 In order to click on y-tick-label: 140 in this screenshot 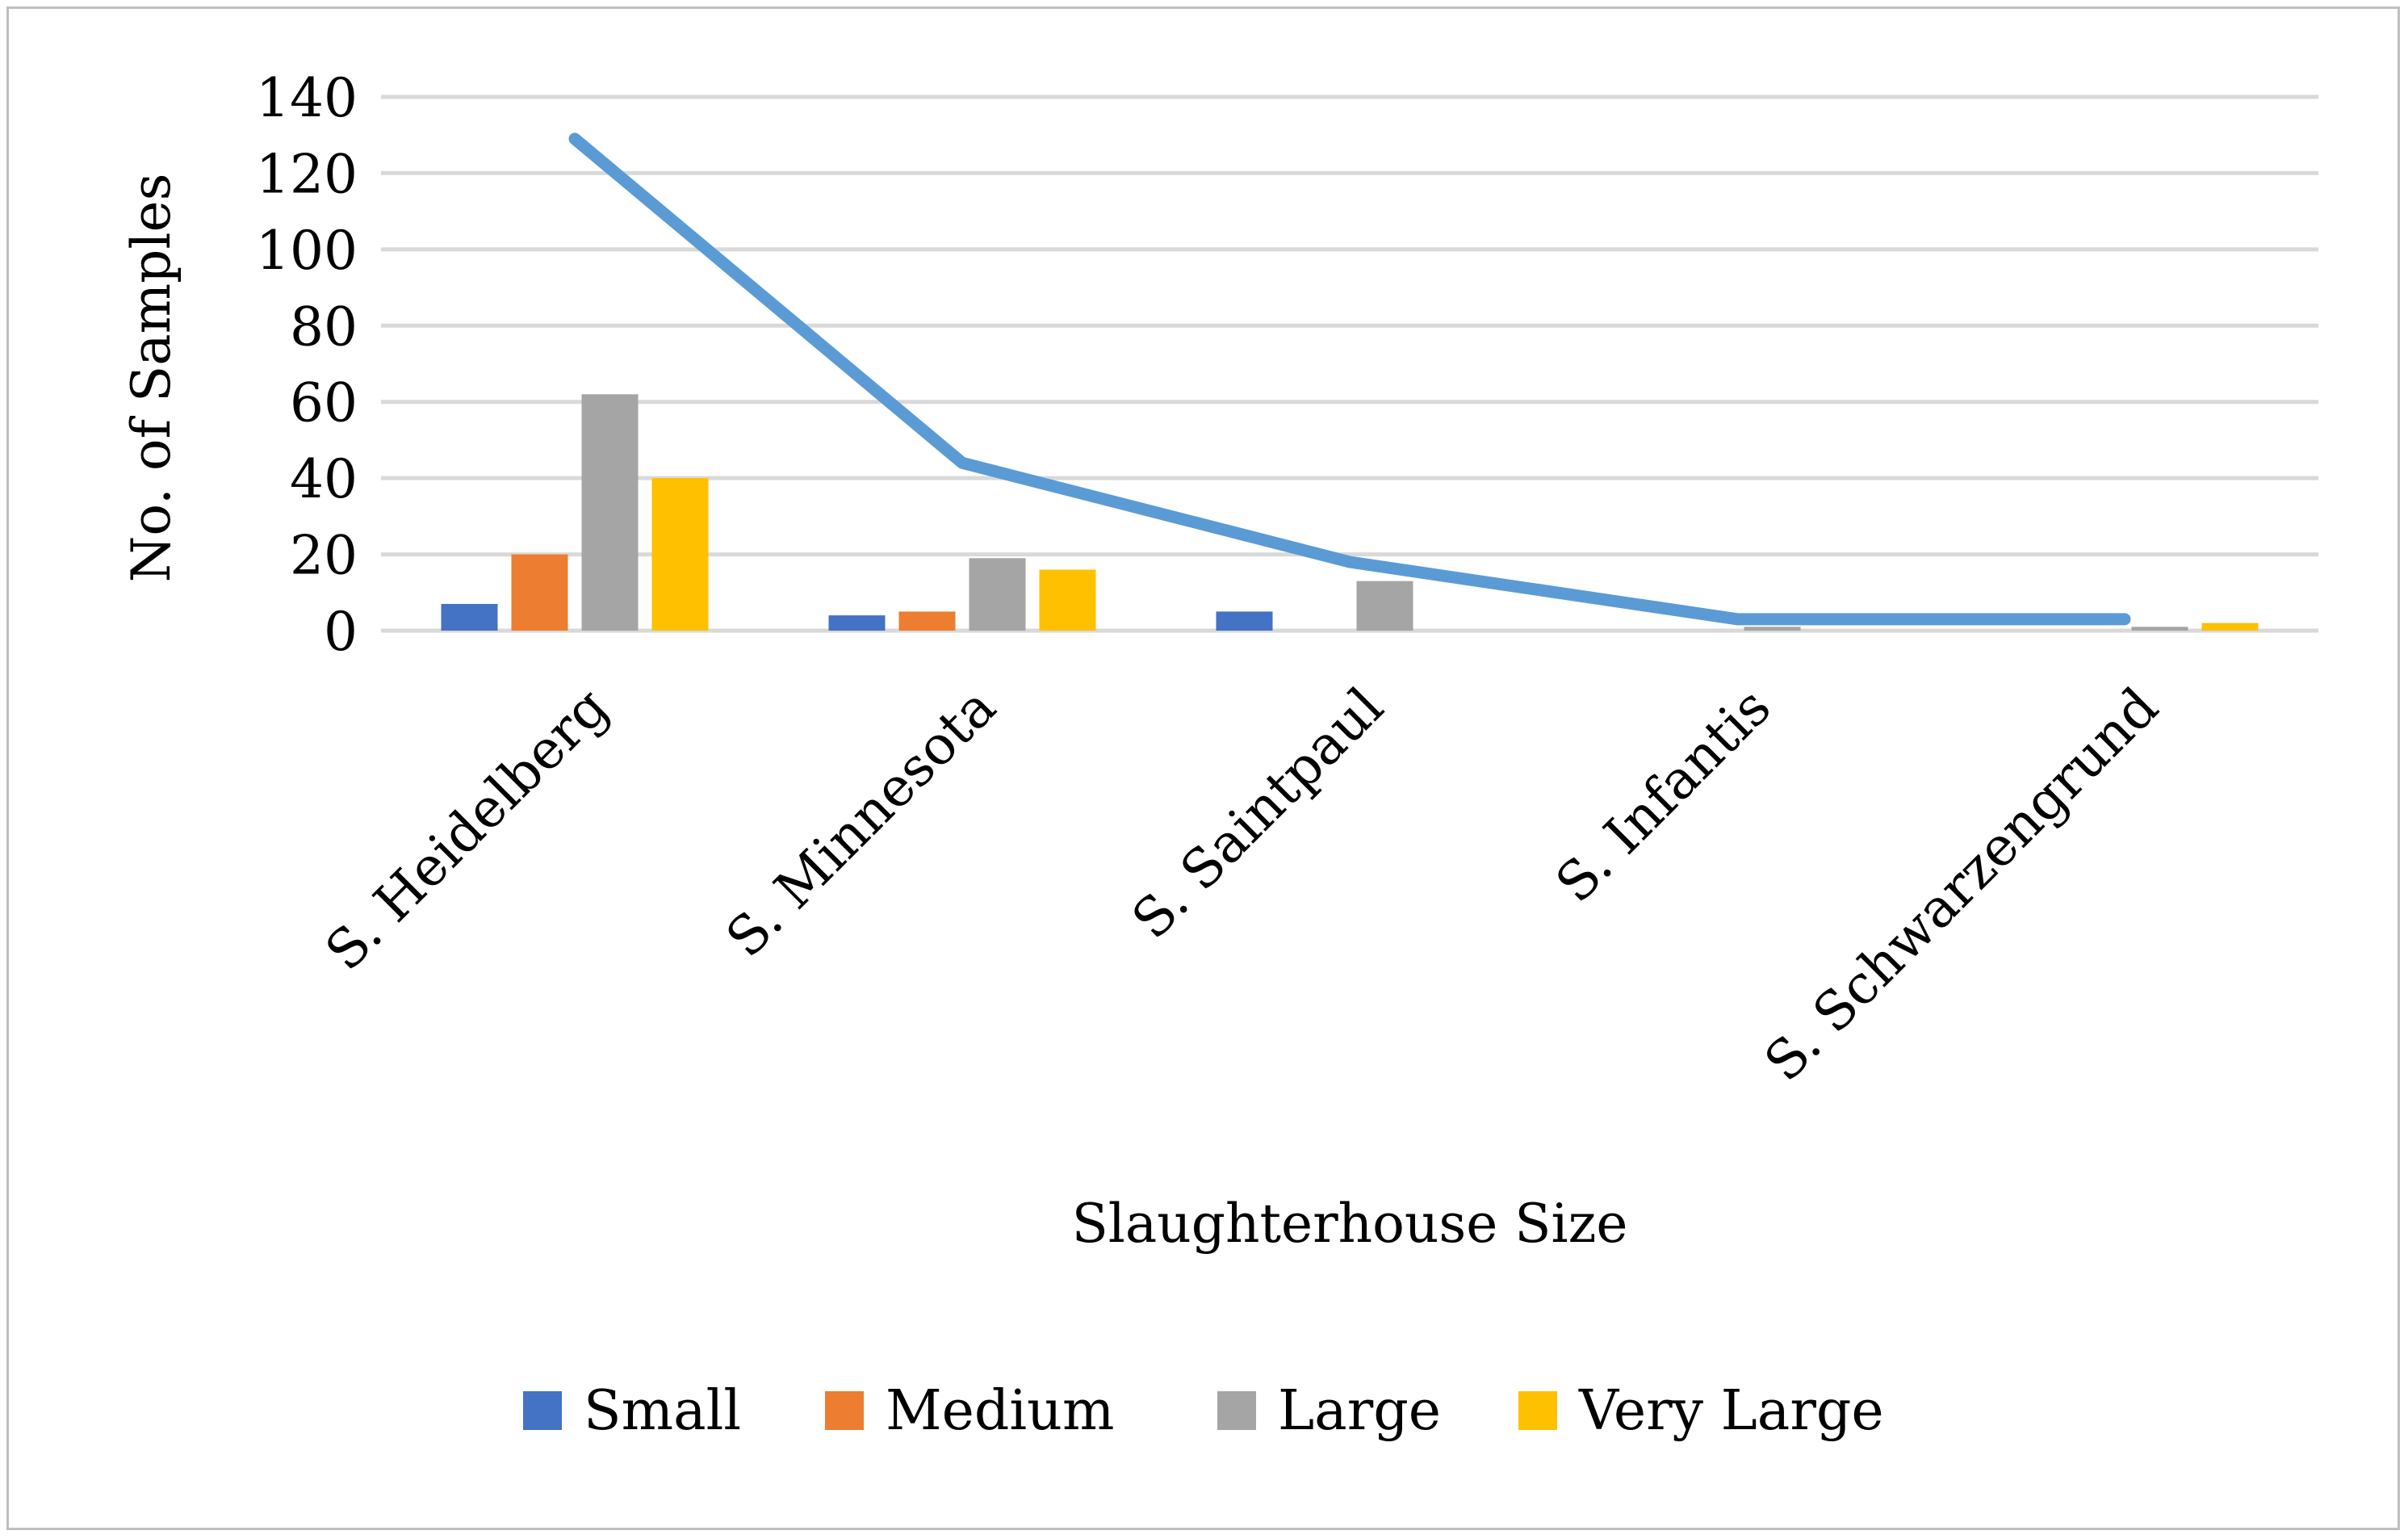, I will do `click(307, 98)`.